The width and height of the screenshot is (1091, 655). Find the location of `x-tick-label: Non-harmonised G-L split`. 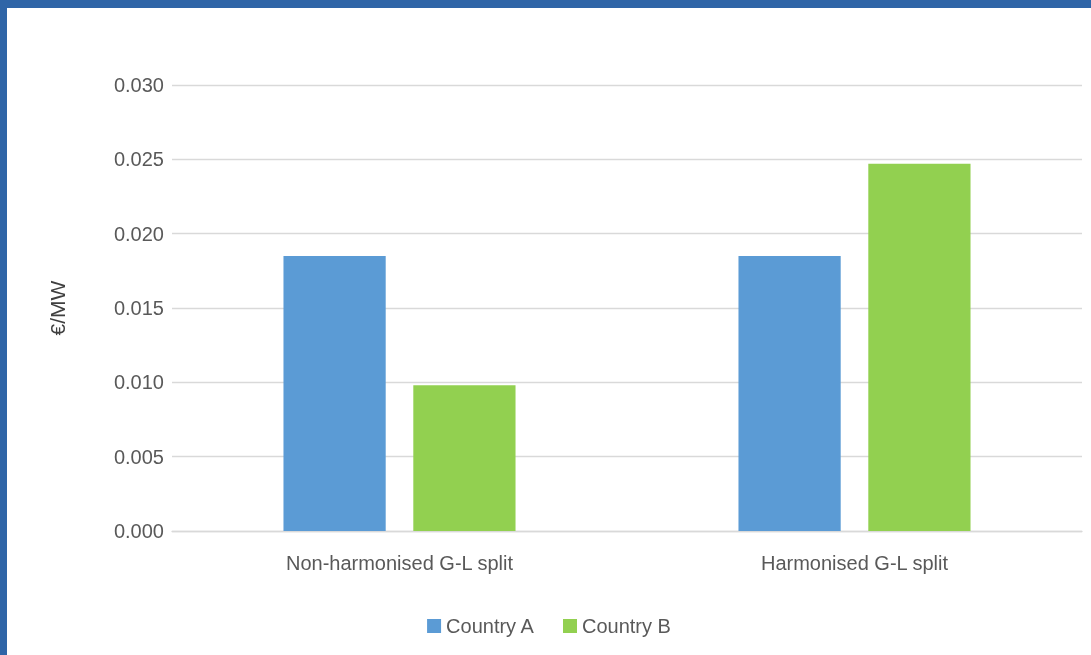

x-tick-label: Non-harmonised G-L split is located at coordinates (399, 563).